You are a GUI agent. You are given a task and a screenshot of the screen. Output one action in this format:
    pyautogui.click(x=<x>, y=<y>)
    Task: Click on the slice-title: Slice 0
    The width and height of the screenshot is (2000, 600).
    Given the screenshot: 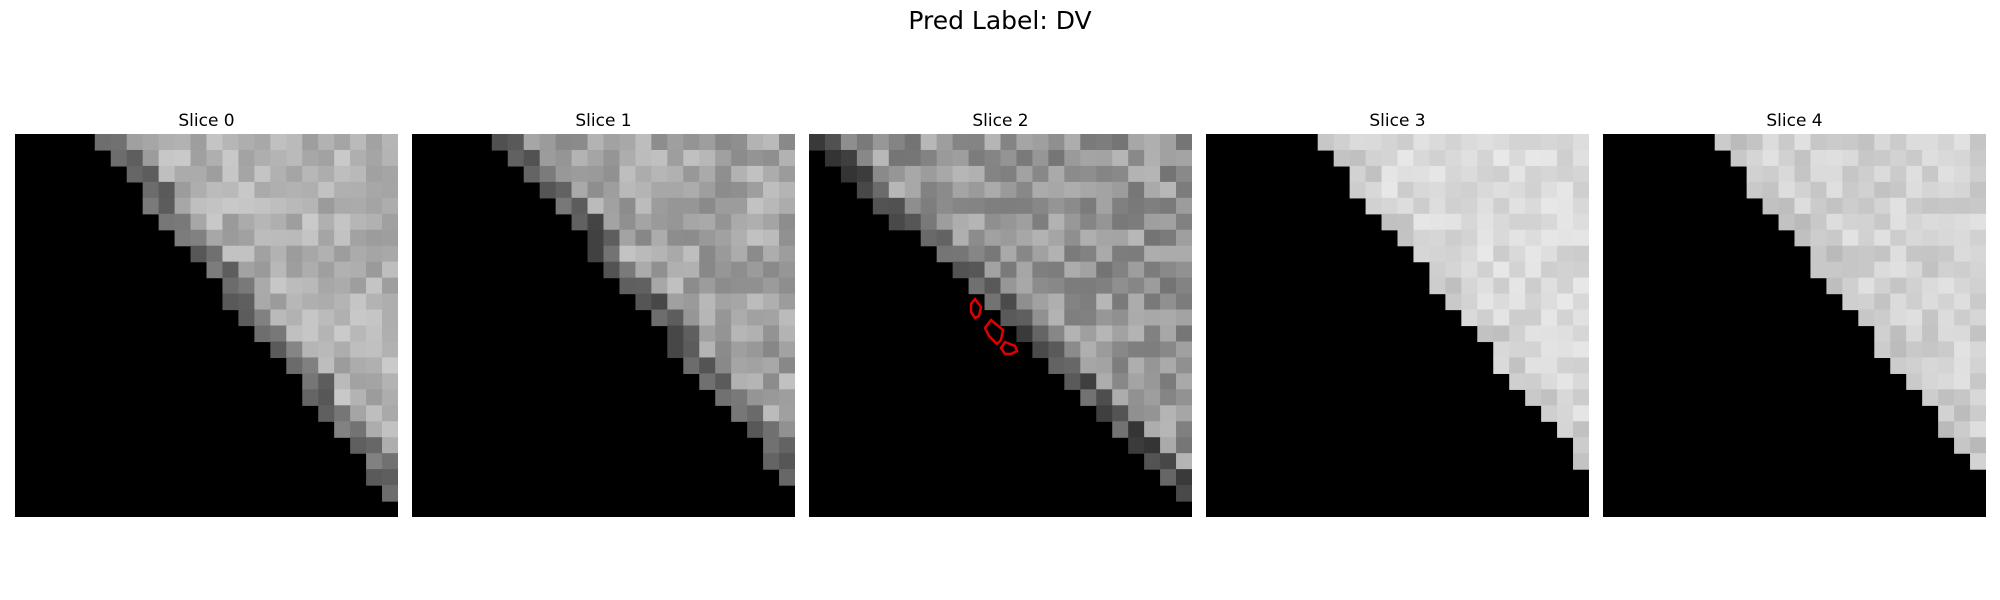 What is the action you would take?
    pyautogui.click(x=206, y=121)
    